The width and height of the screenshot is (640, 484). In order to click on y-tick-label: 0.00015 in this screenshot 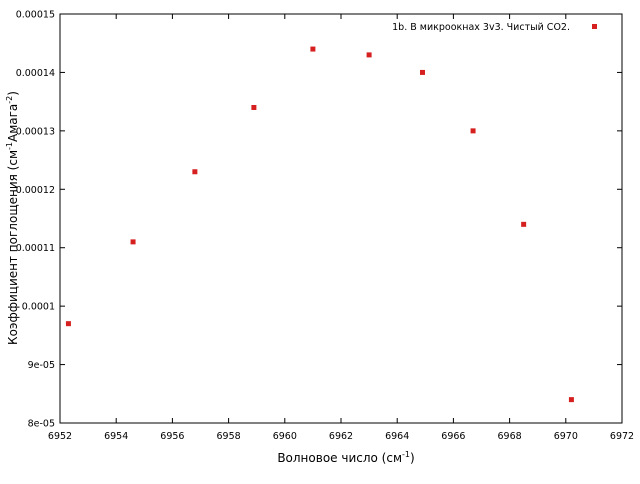, I will do `click(35, 15)`.